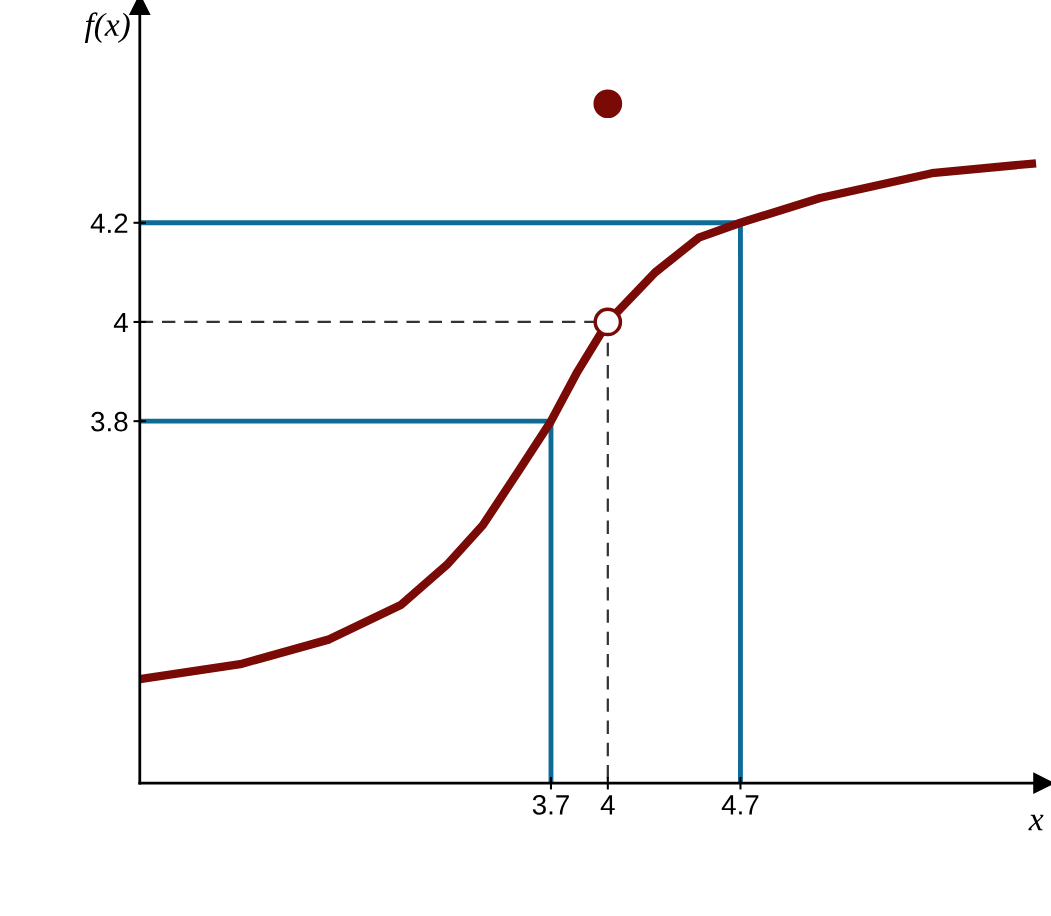 The width and height of the screenshot is (1051, 916). I want to click on y-tick-label: 4.2, so click(109, 223).